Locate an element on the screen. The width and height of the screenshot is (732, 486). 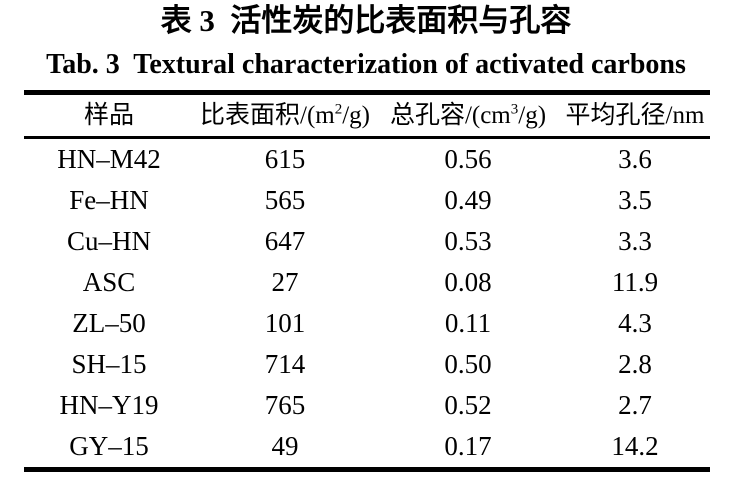
column-header-surface-area: 比表面积/(m2/g) is located at coordinates (285, 116).